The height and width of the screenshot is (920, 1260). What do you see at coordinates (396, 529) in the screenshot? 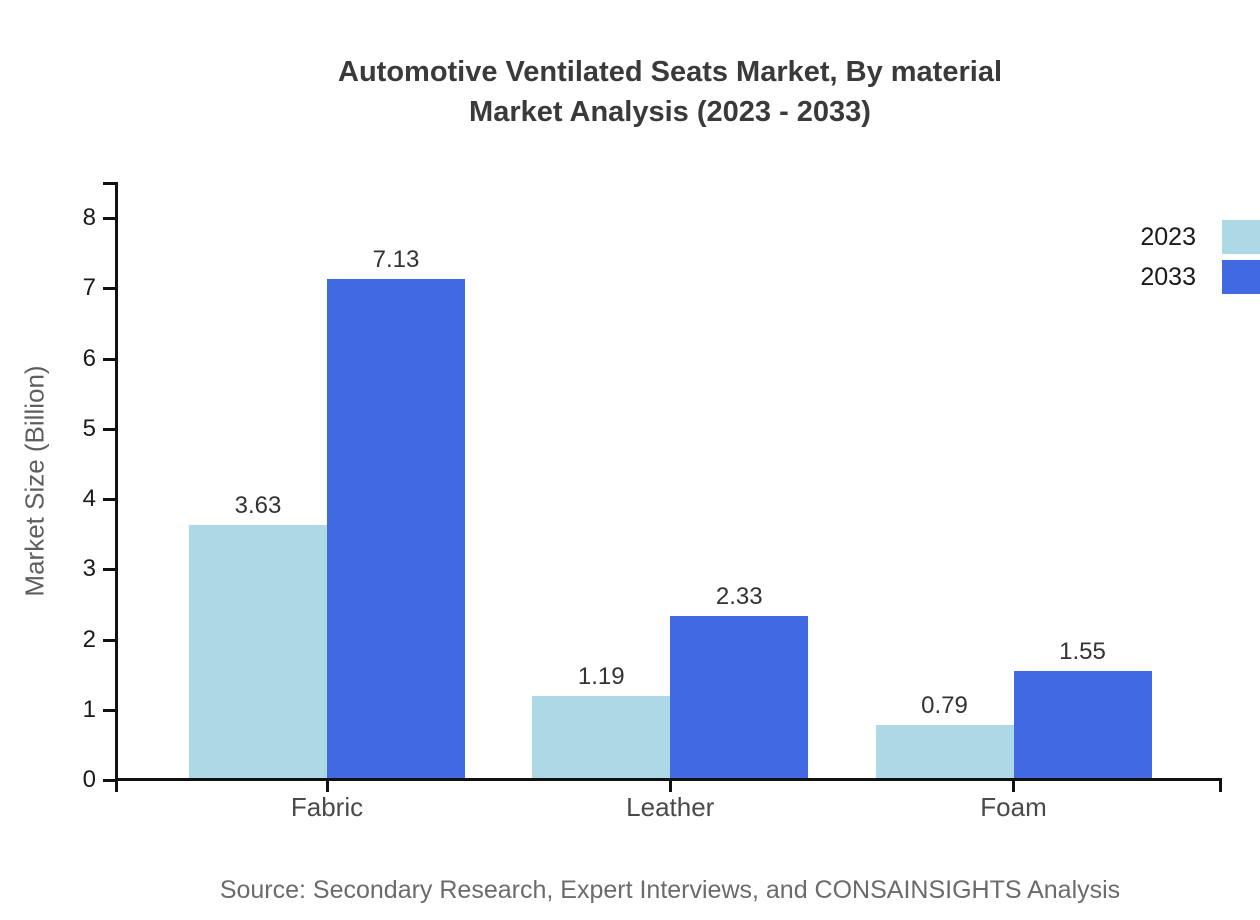
I see `bar-2033-fabric` at bounding box center [396, 529].